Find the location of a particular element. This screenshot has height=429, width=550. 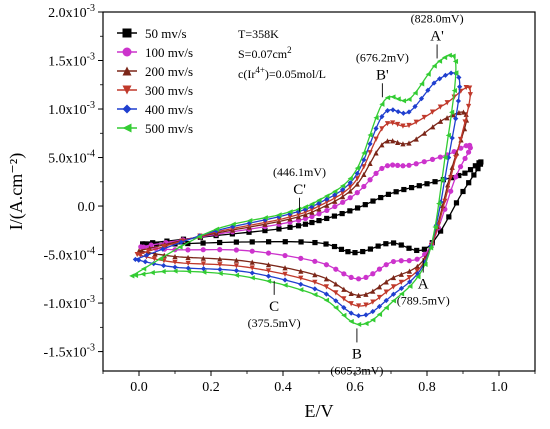

annotation-letter: A is located at coordinates (423, 285).